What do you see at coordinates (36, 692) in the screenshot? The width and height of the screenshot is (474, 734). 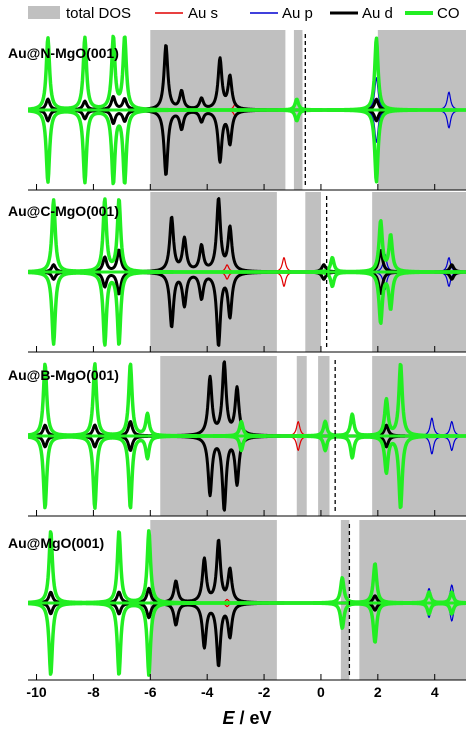 I see `x-tick-label: -10` at bounding box center [36, 692].